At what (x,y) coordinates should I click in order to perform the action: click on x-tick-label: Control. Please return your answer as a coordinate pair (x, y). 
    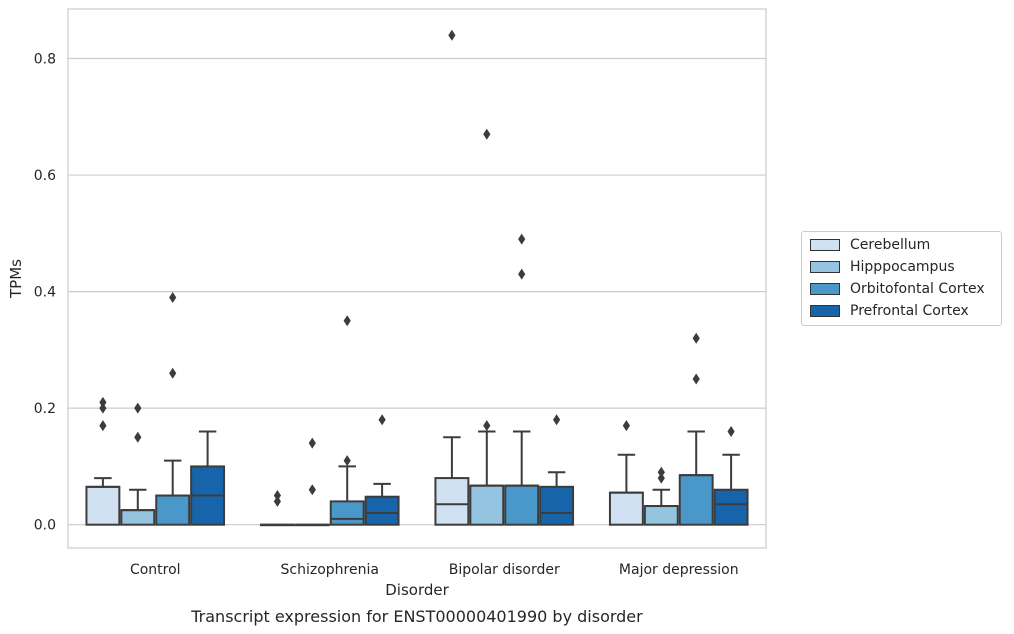
    Looking at the image, I should click on (155, 570).